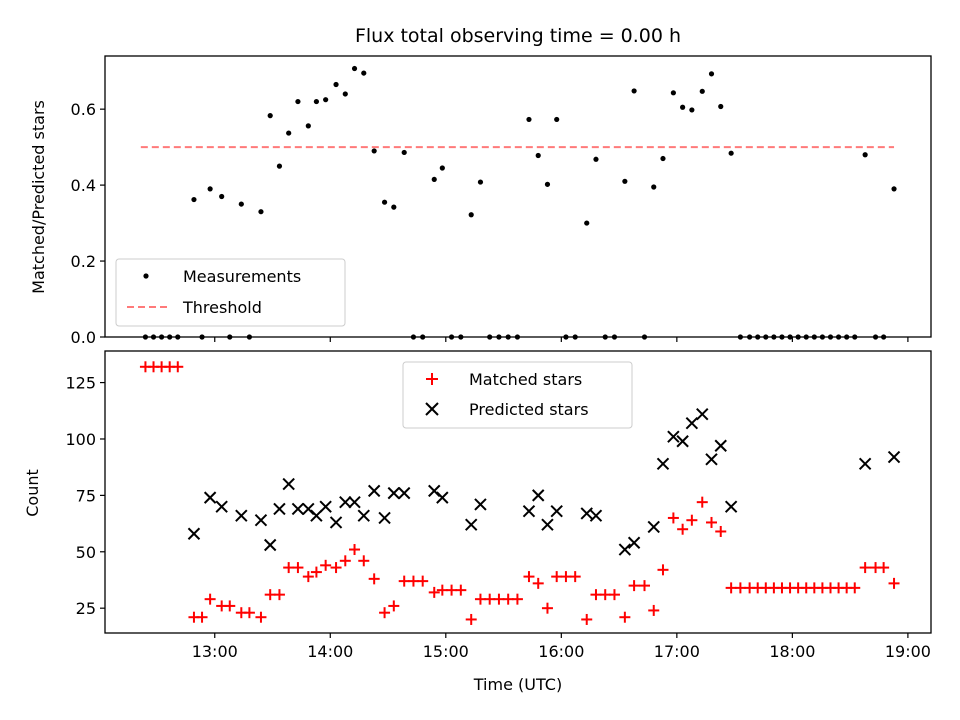  What do you see at coordinates (83, 261) in the screenshot?
I see `top-y-tick-label: 0.2` at bounding box center [83, 261].